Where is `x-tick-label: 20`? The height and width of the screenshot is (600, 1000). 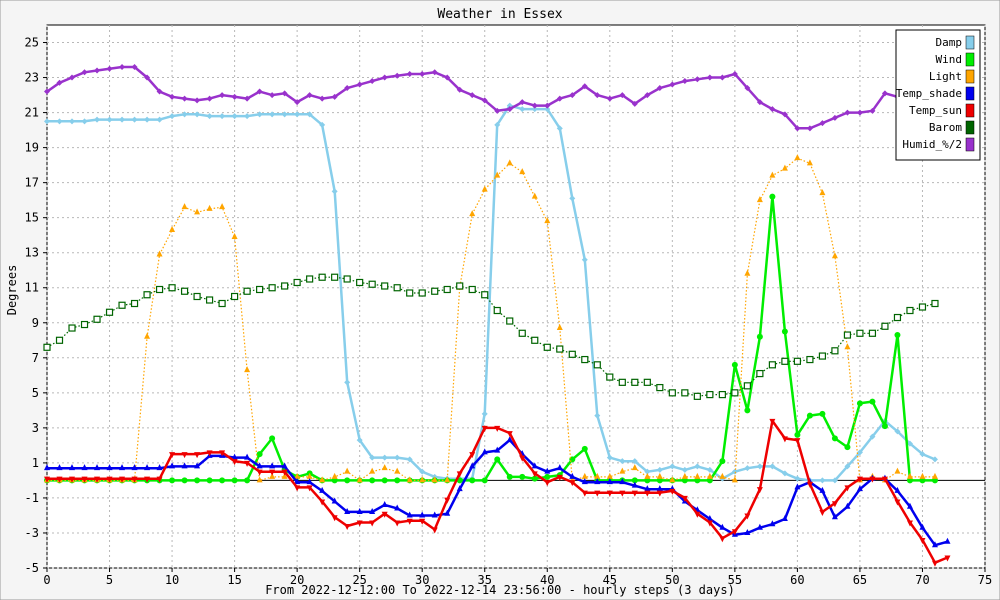 x-tick-label: 20 is located at coordinates (297, 580).